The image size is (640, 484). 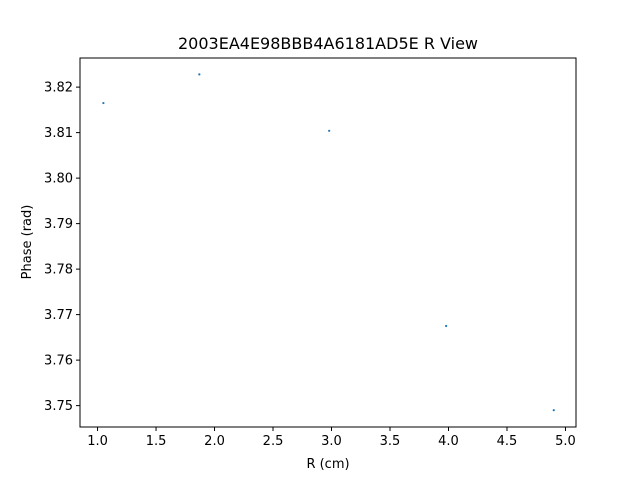 I want to click on y-tick-label: 3.77, so click(x=58, y=315).